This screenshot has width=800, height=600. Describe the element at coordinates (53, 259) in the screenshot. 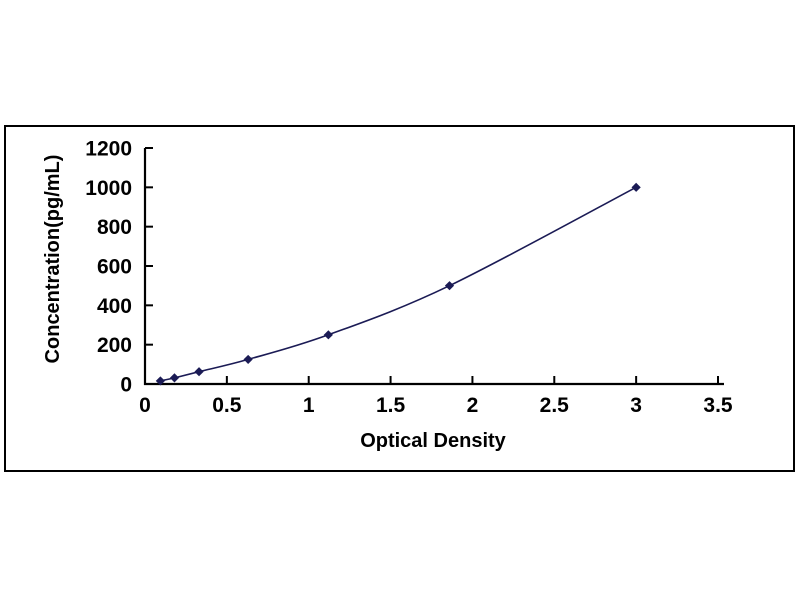

I see `y-axis-title: Concentration(pg/mL)` at that location.